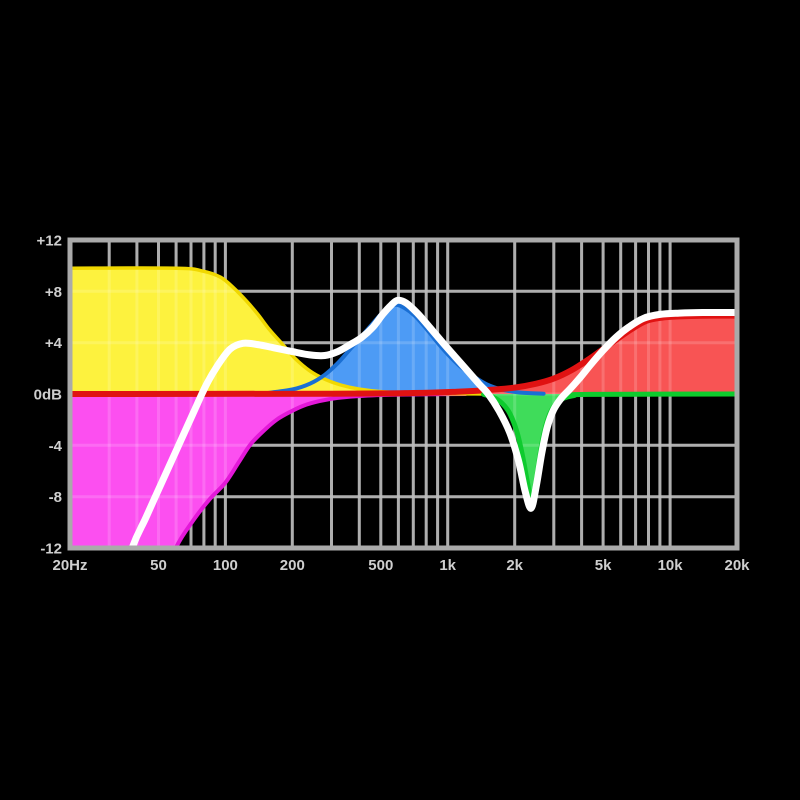 This screenshot has height=800, width=800. What do you see at coordinates (56, 446) in the screenshot?
I see `y-tick-label: -4` at bounding box center [56, 446].